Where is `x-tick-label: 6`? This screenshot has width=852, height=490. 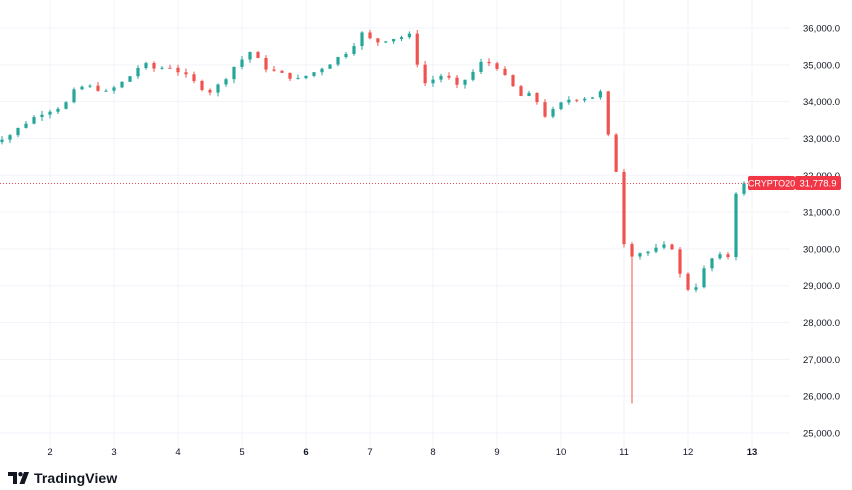
x-tick-label: 6 is located at coordinates (305, 452).